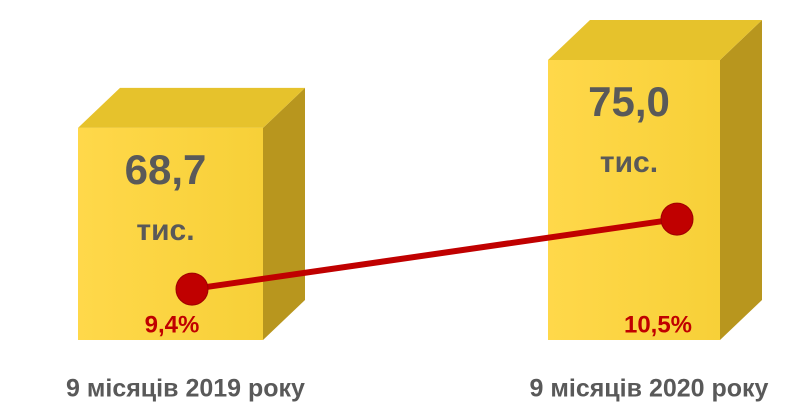 This screenshot has width=801, height=415. What do you see at coordinates (434, 254) in the screenshot?
I see `line` at bounding box center [434, 254].